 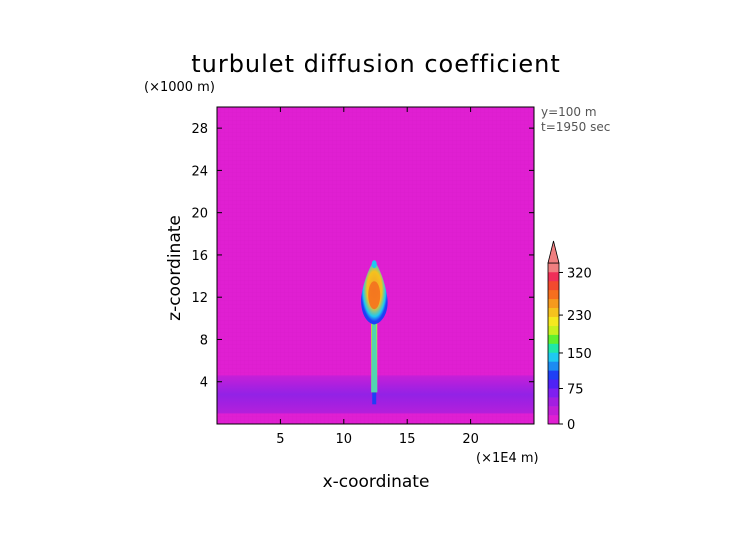 I want to click on x-tick-label: 5, so click(x=280, y=439).